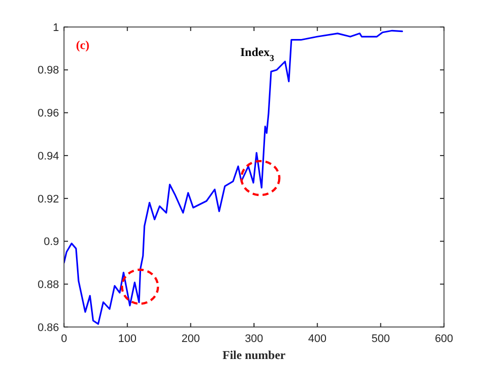  I want to click on x-tick-label: 0, so click(64, 339).